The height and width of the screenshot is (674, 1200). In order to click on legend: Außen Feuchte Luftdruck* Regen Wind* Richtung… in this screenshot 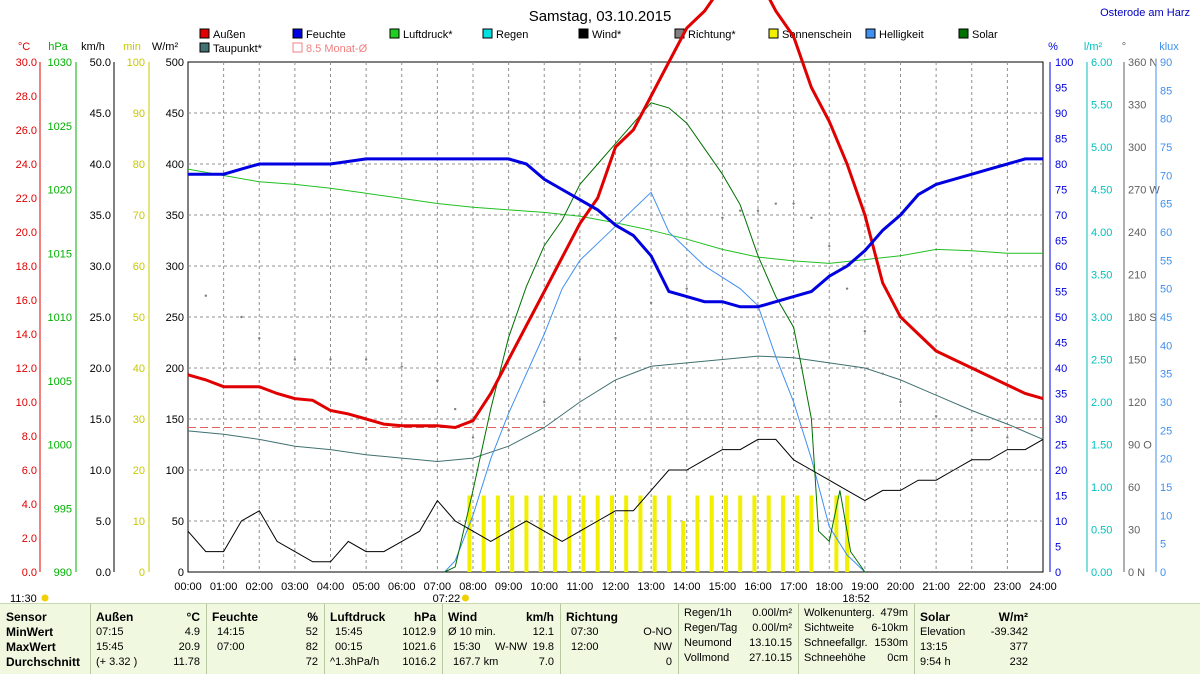, I will do `click(598, 41)`.